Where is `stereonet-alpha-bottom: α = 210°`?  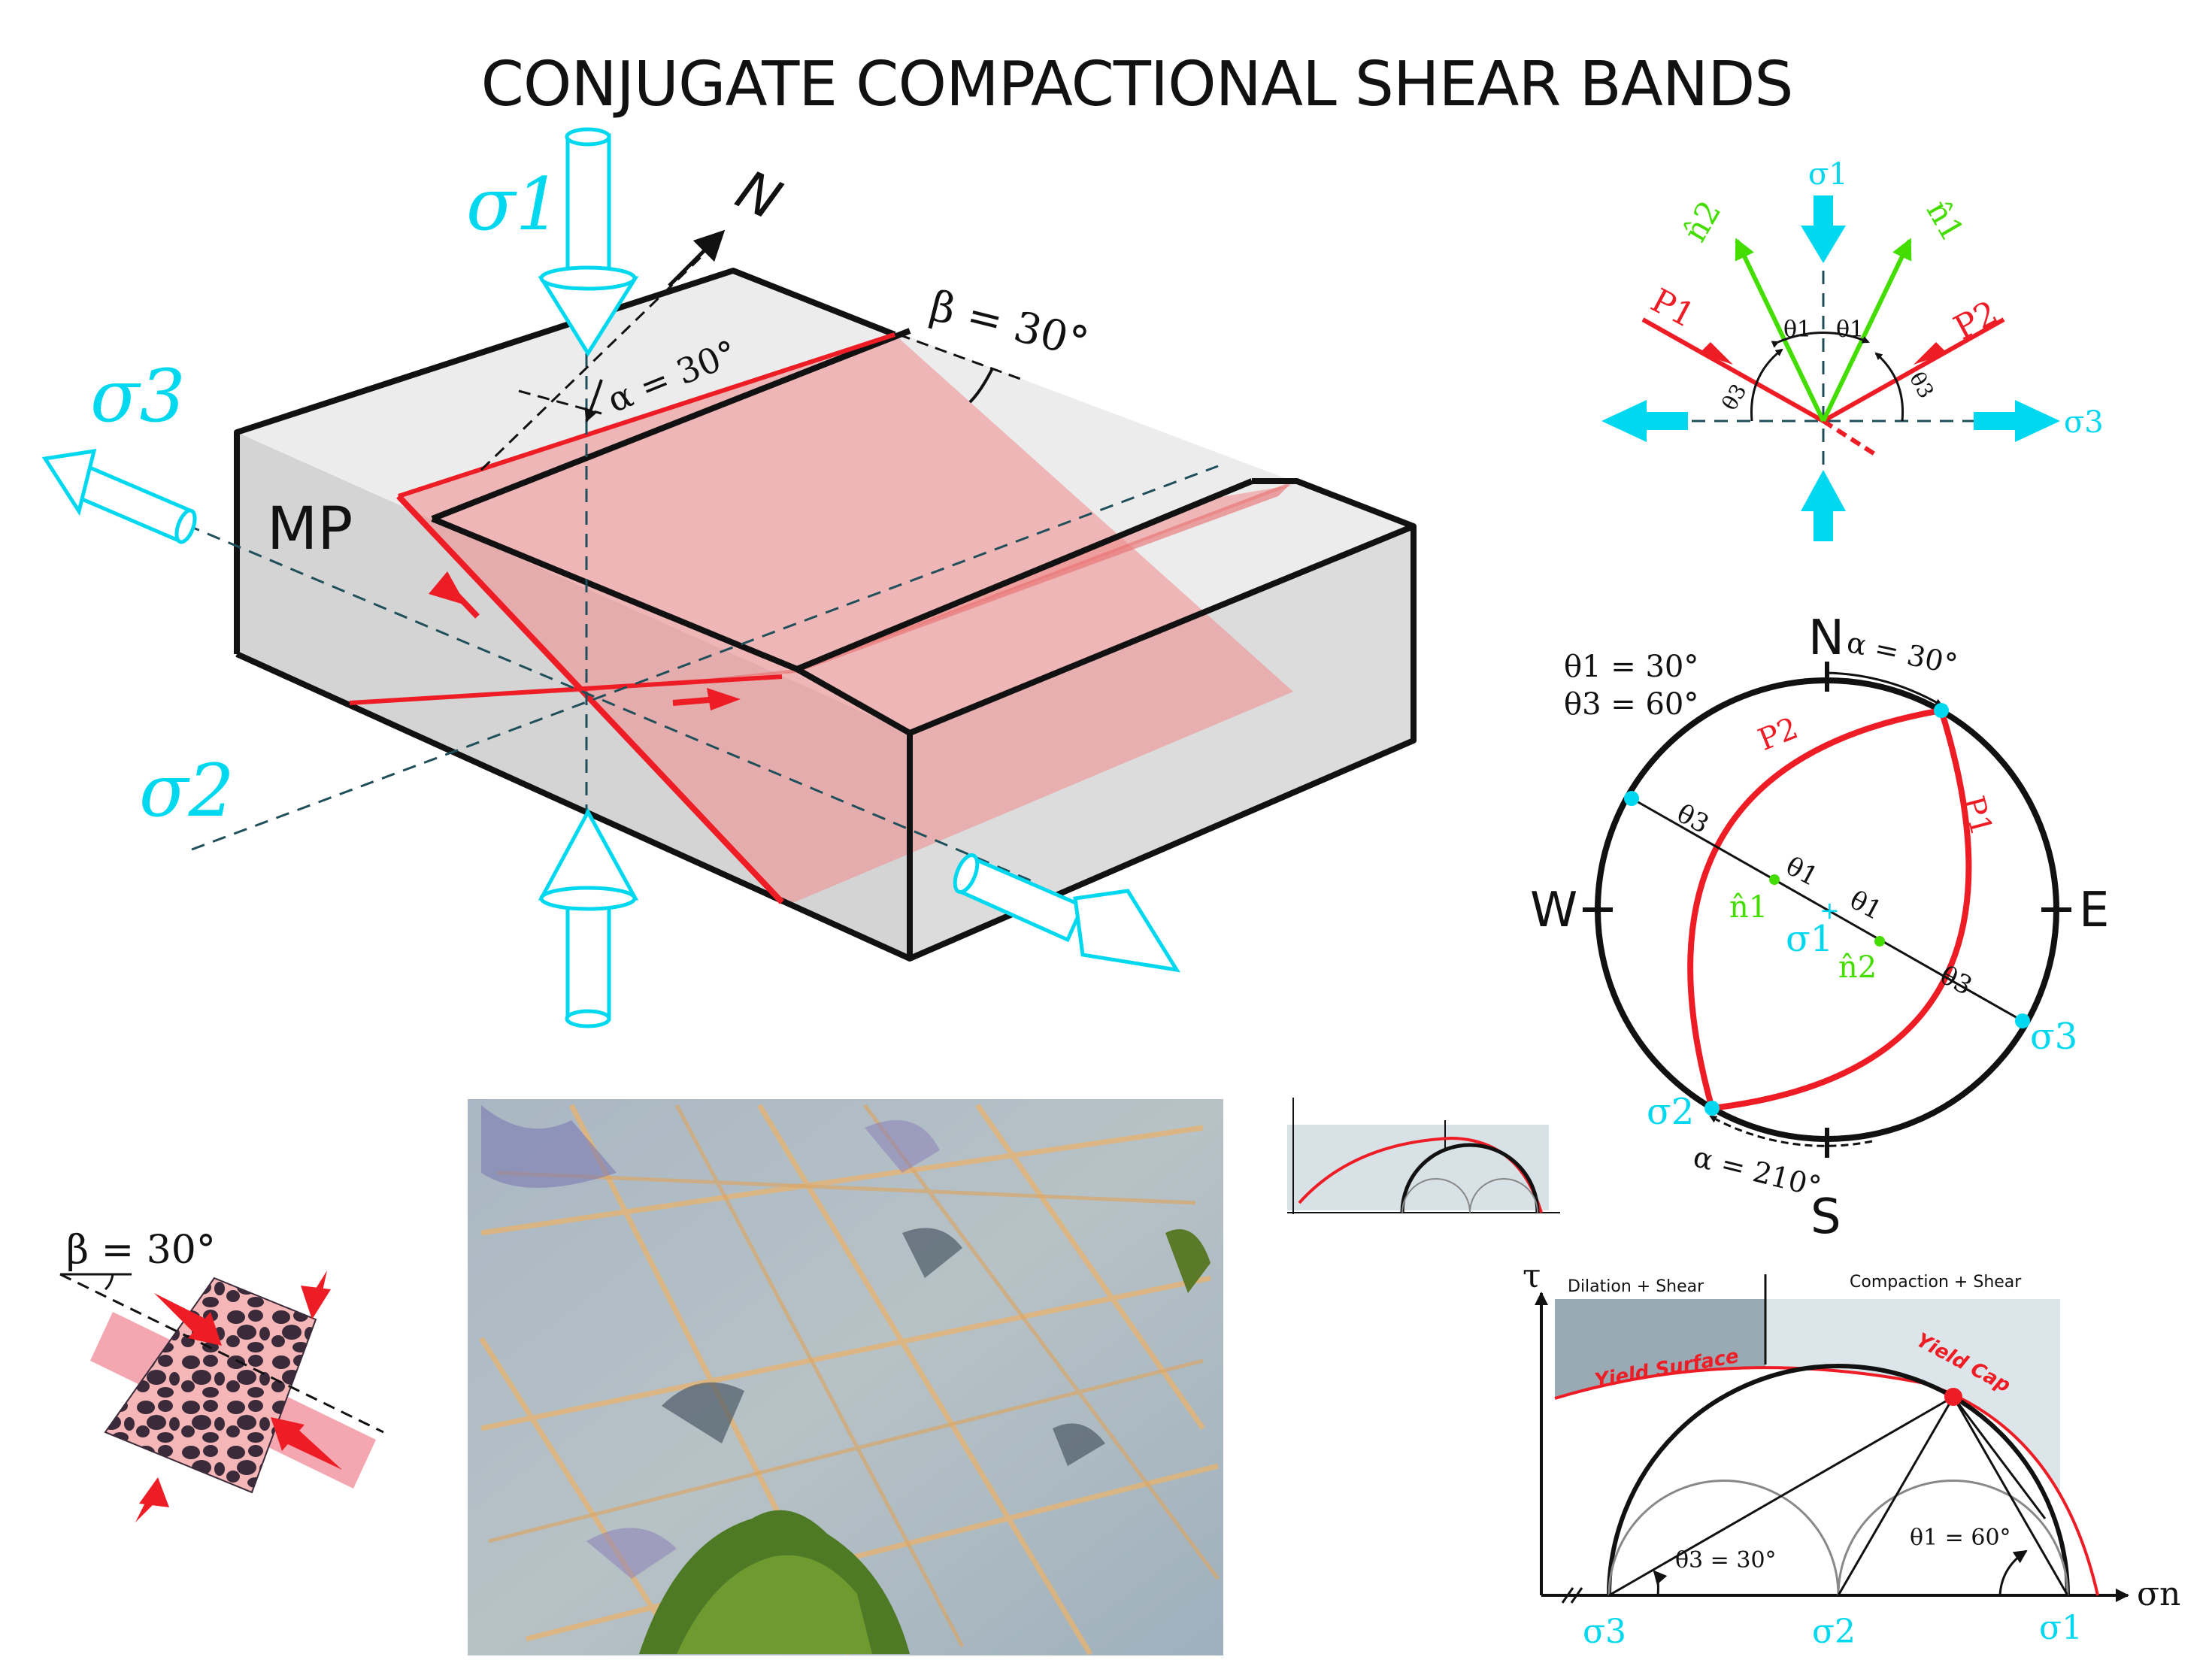
stereonet-alpha-bottom: α = 210° is located at coordinates (1757, 1172).